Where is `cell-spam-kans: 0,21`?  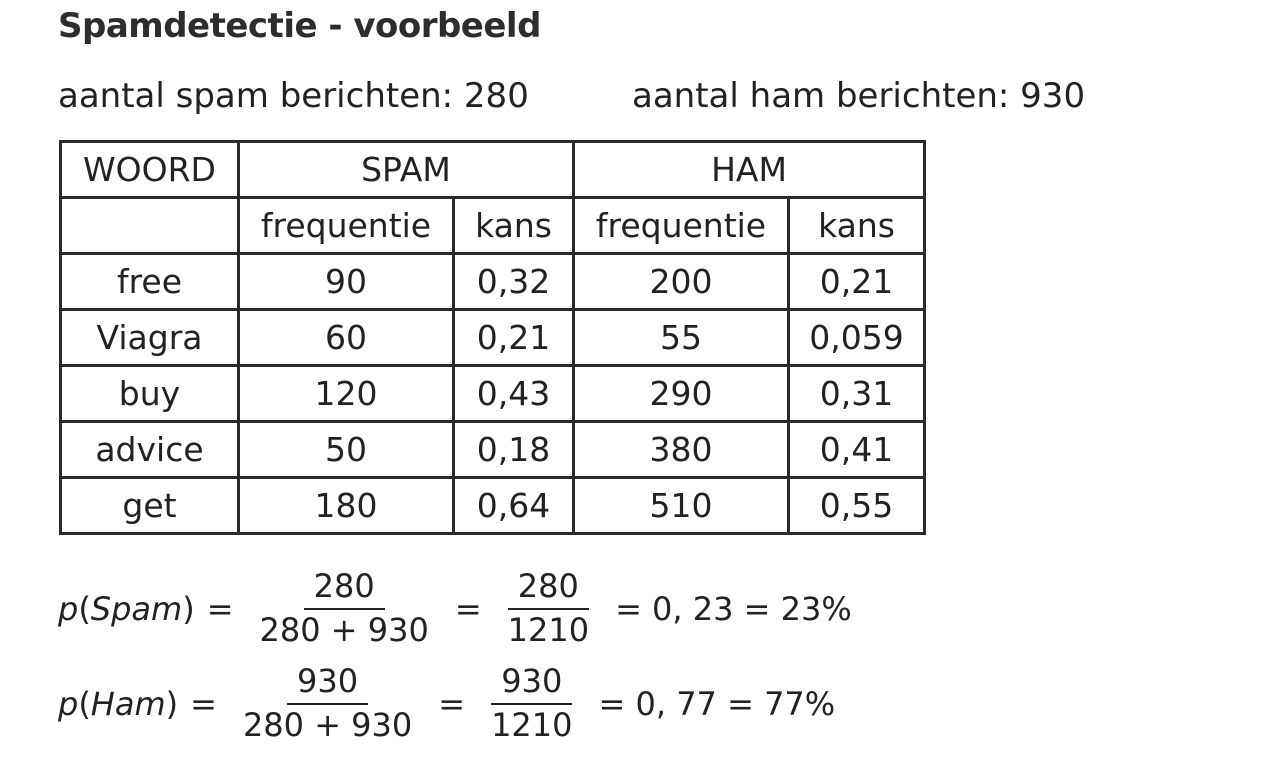
cell-spam-kans: 0,21 is located at coordinates (513, 337).